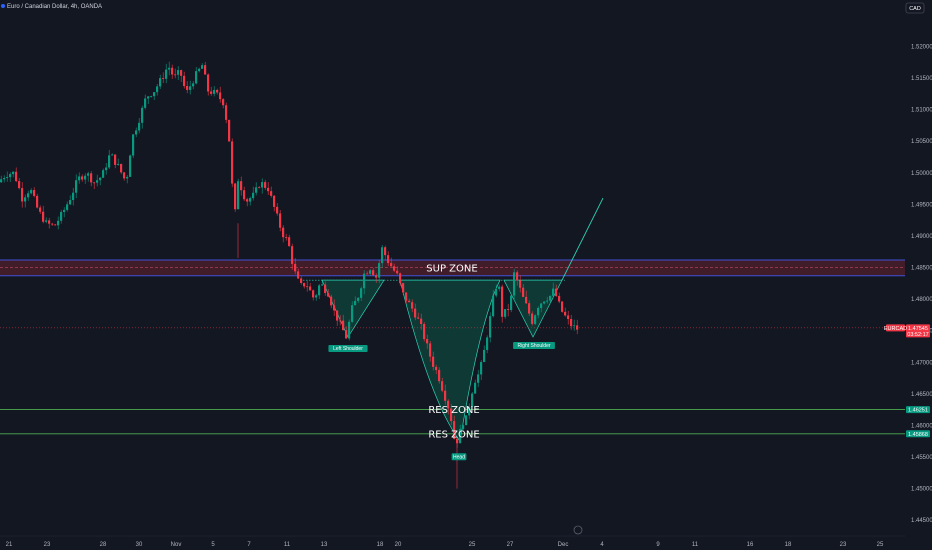 The height and width of the screenshot is (550, 932). Describe the element at coordinates (915, 8) in the screenshot. I see `currency-badge` at that location.